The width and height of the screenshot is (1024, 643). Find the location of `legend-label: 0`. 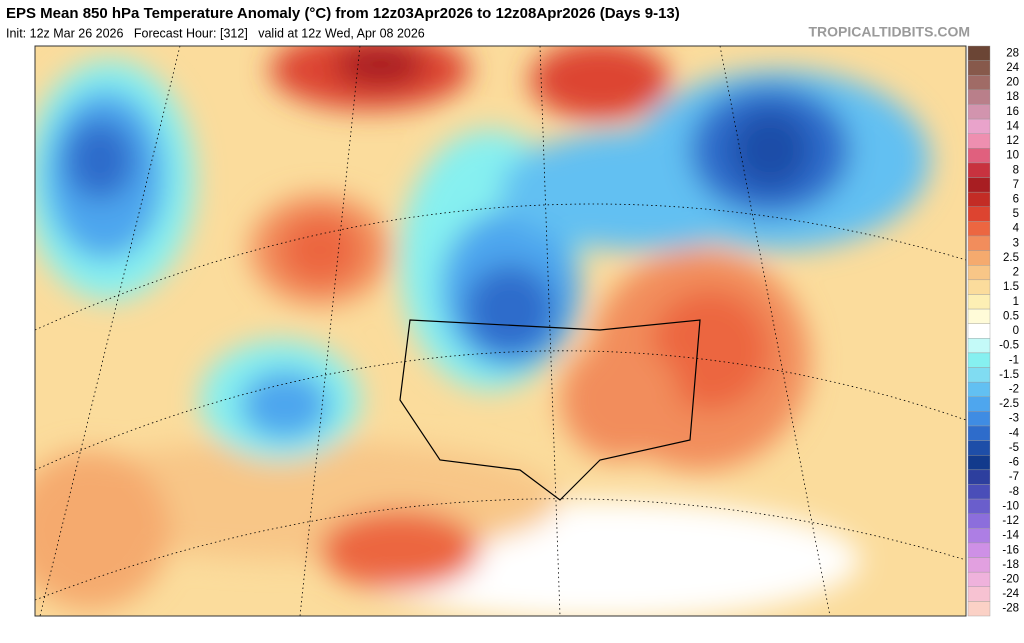

legend-label: 0 is located at coordinates (1016, 331).